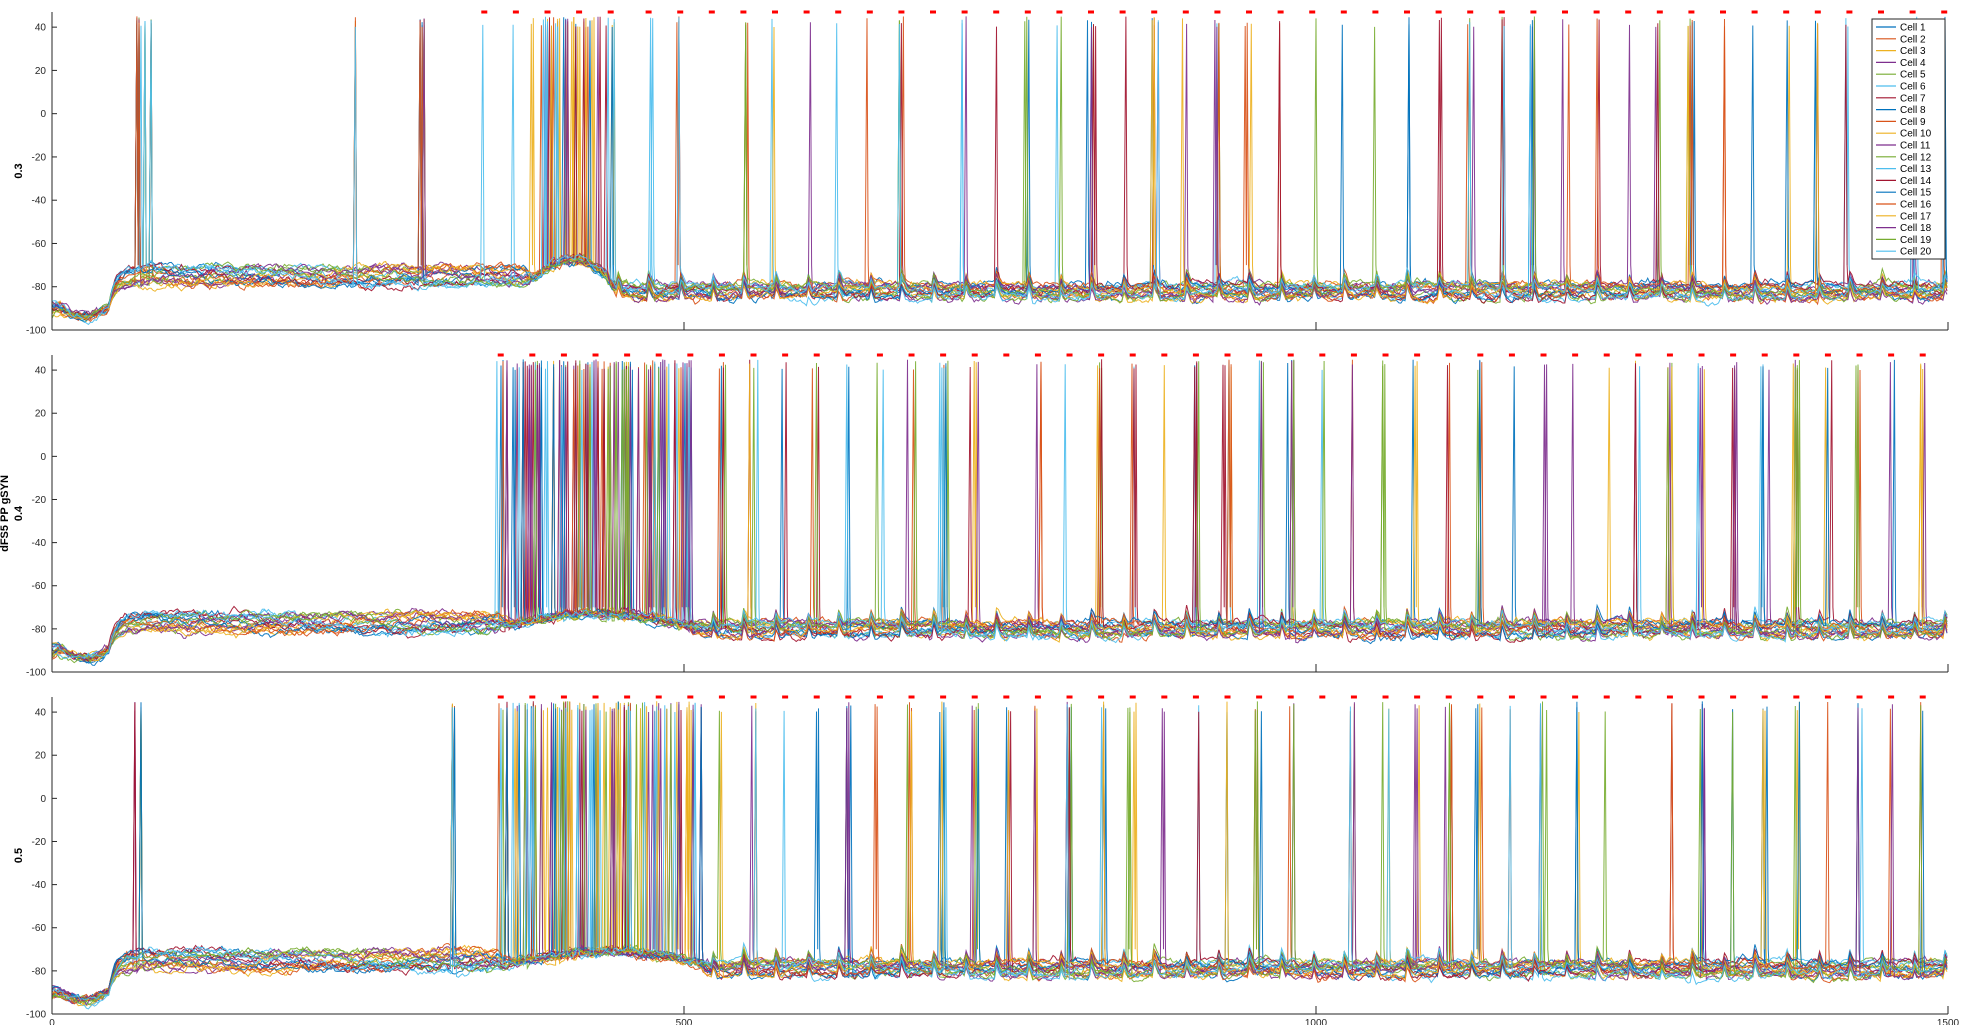  I want to click on shared-ylabel: dFS5 PP gSYN, so click(5, 513).